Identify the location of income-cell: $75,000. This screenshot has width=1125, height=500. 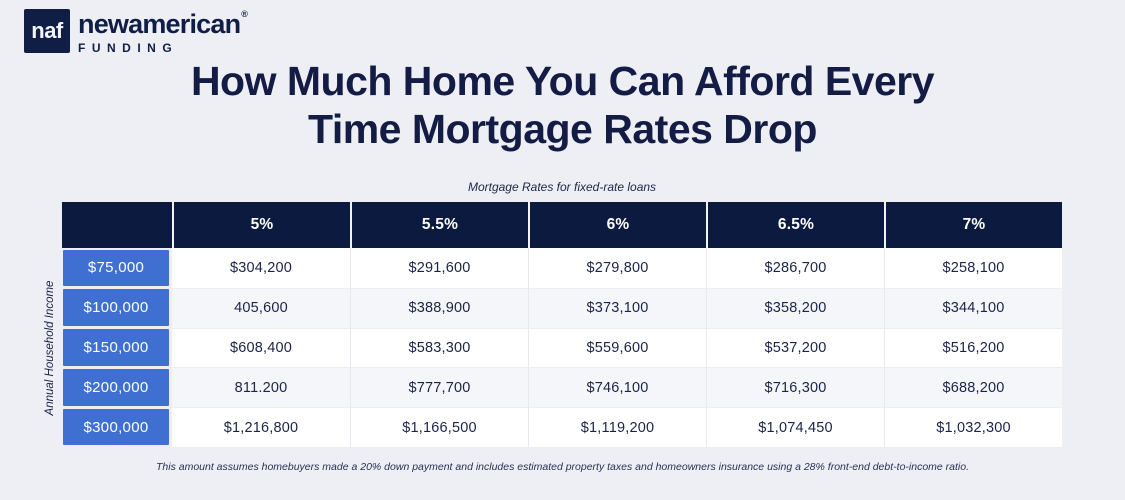
(116, 268).